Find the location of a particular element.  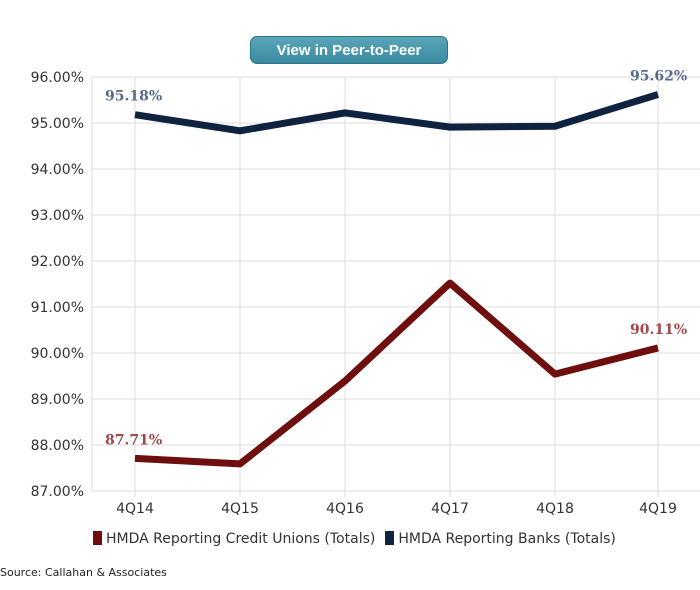

y-tick-label: 88.00% is located at coordinates (57, 446).